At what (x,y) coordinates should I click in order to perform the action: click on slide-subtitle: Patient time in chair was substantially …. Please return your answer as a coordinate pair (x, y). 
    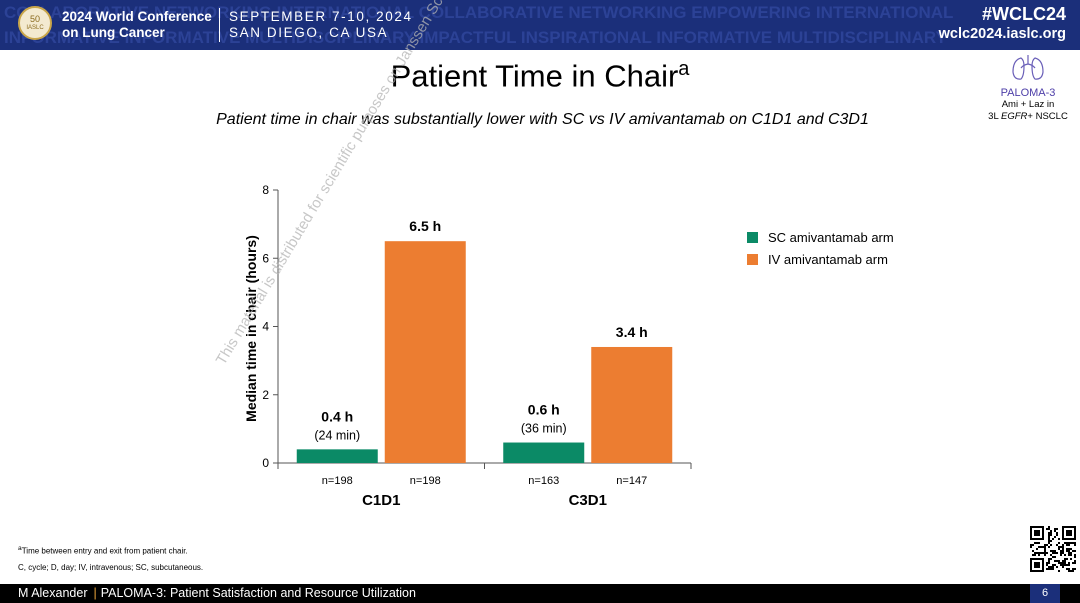
    Looking at the image, I should click on (542, 119).